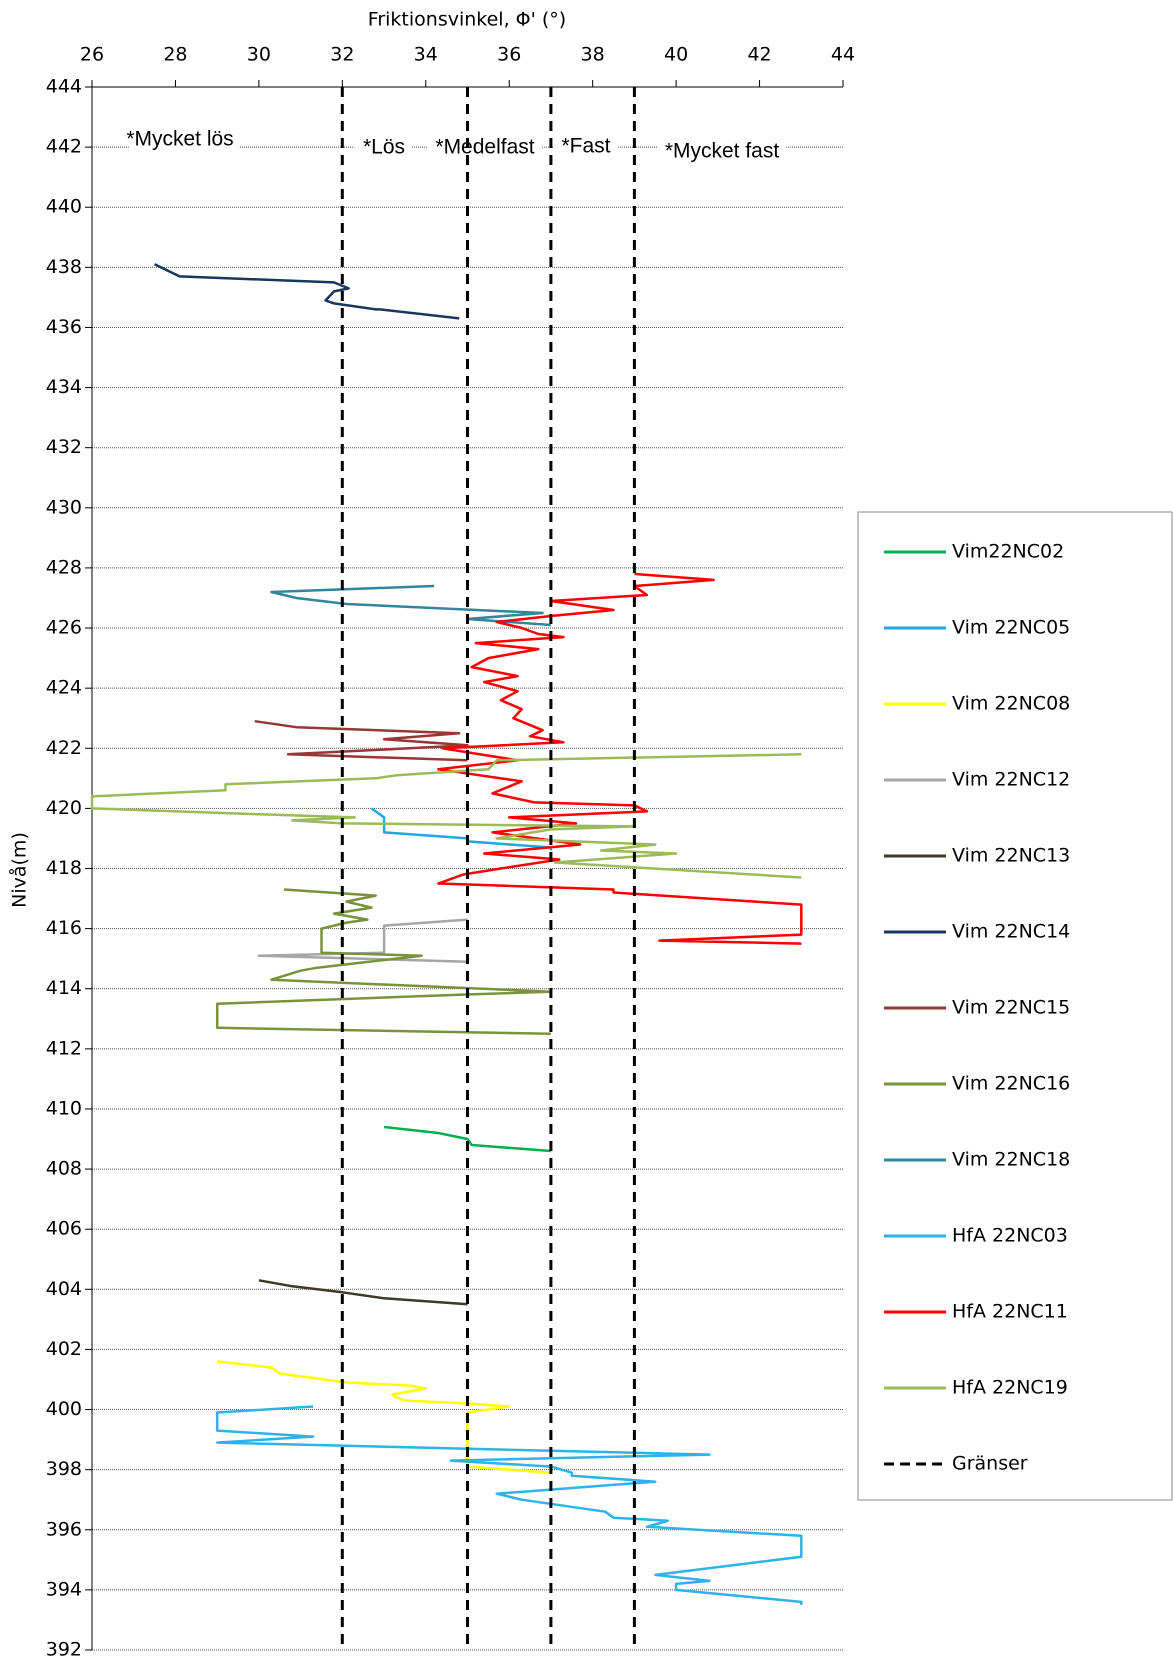 The image size is (1174, 1666). What do you see at coordinates (1010, 1312) in the screenshot?
I see `legend-label: HfA 22NC11` at bounding box center [1010, 1312].